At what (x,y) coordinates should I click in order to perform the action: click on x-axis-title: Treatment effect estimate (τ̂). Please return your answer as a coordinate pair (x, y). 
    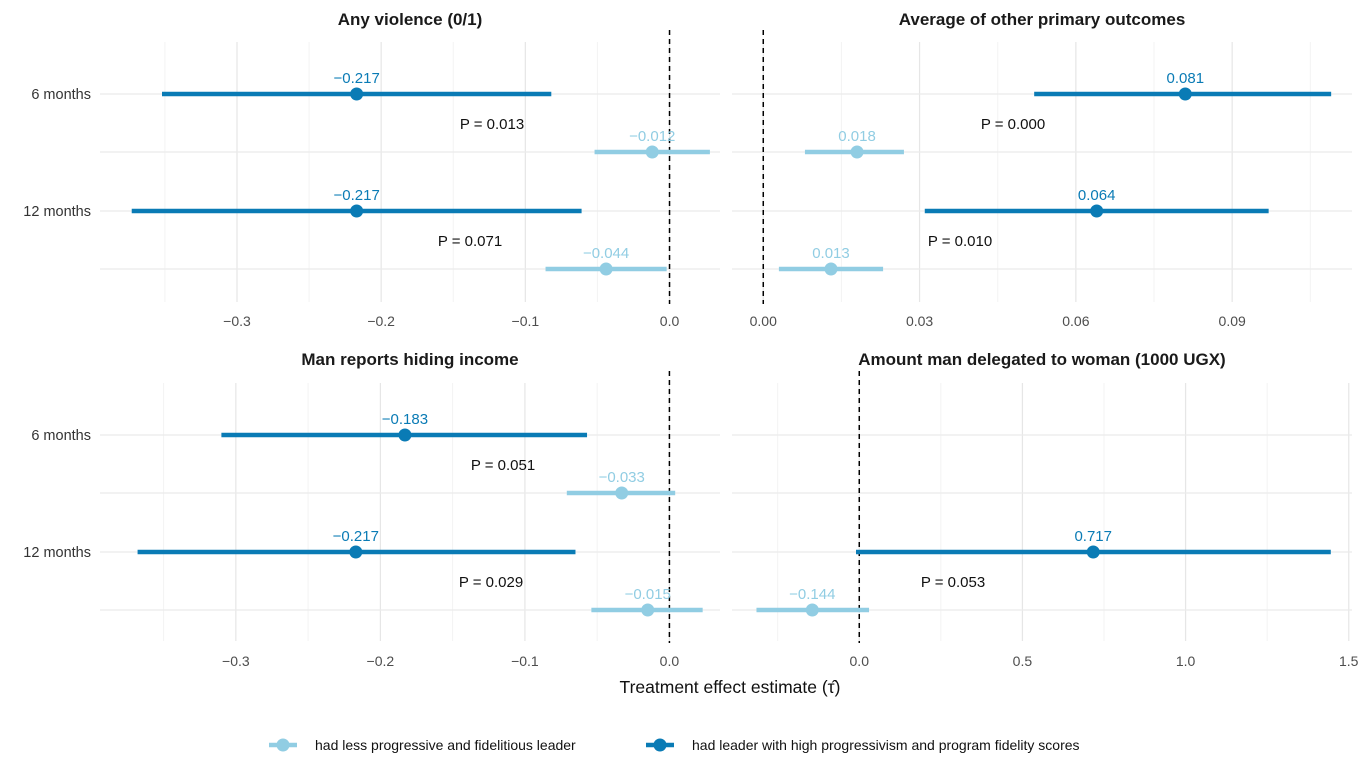
    Looking at the image, I should click on (730, 687).